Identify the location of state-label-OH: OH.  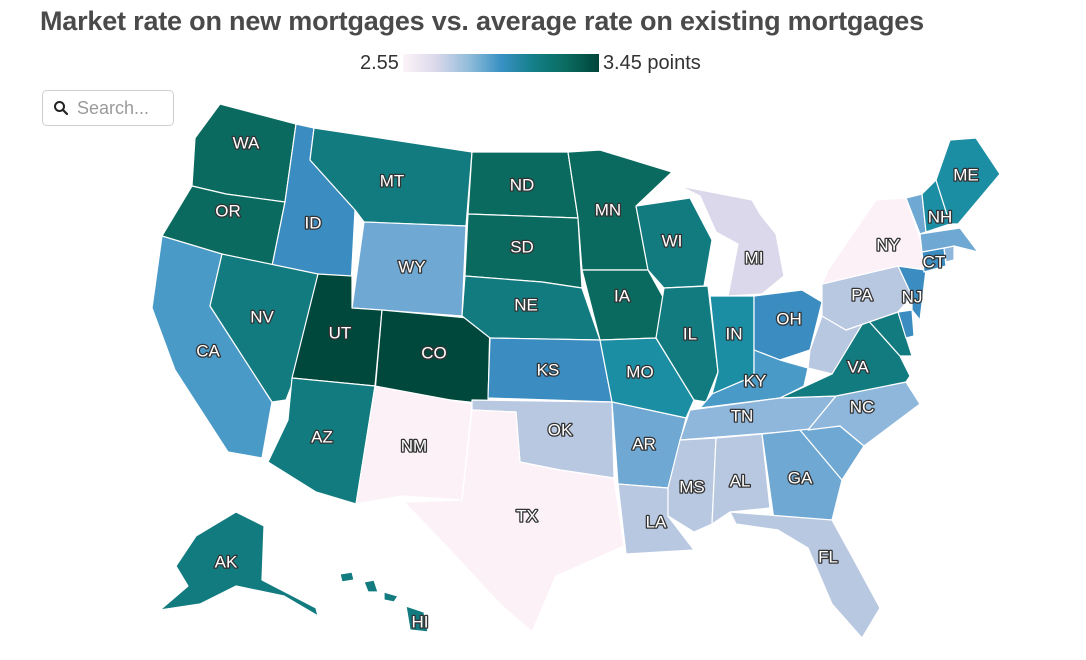
(789, 318).